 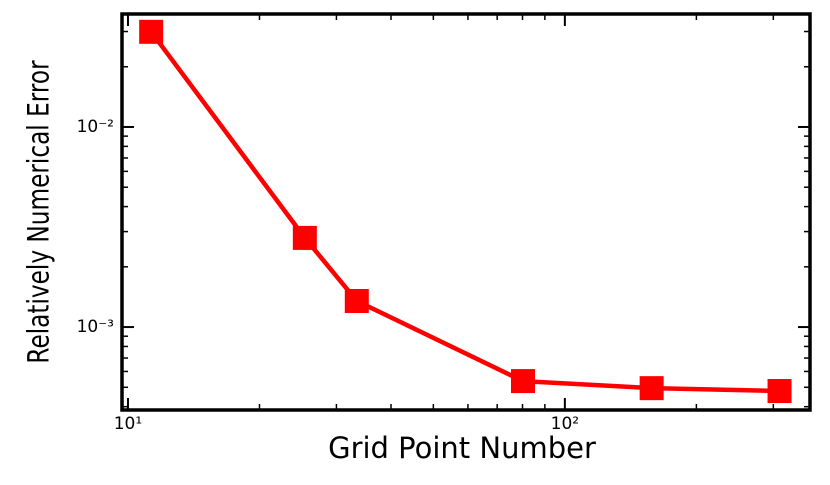 What do you see at coordinates (39, 211) in the screenshot?
I see `y-axis-label: Relatively Numerical Error` at bounding box center [39, 211].